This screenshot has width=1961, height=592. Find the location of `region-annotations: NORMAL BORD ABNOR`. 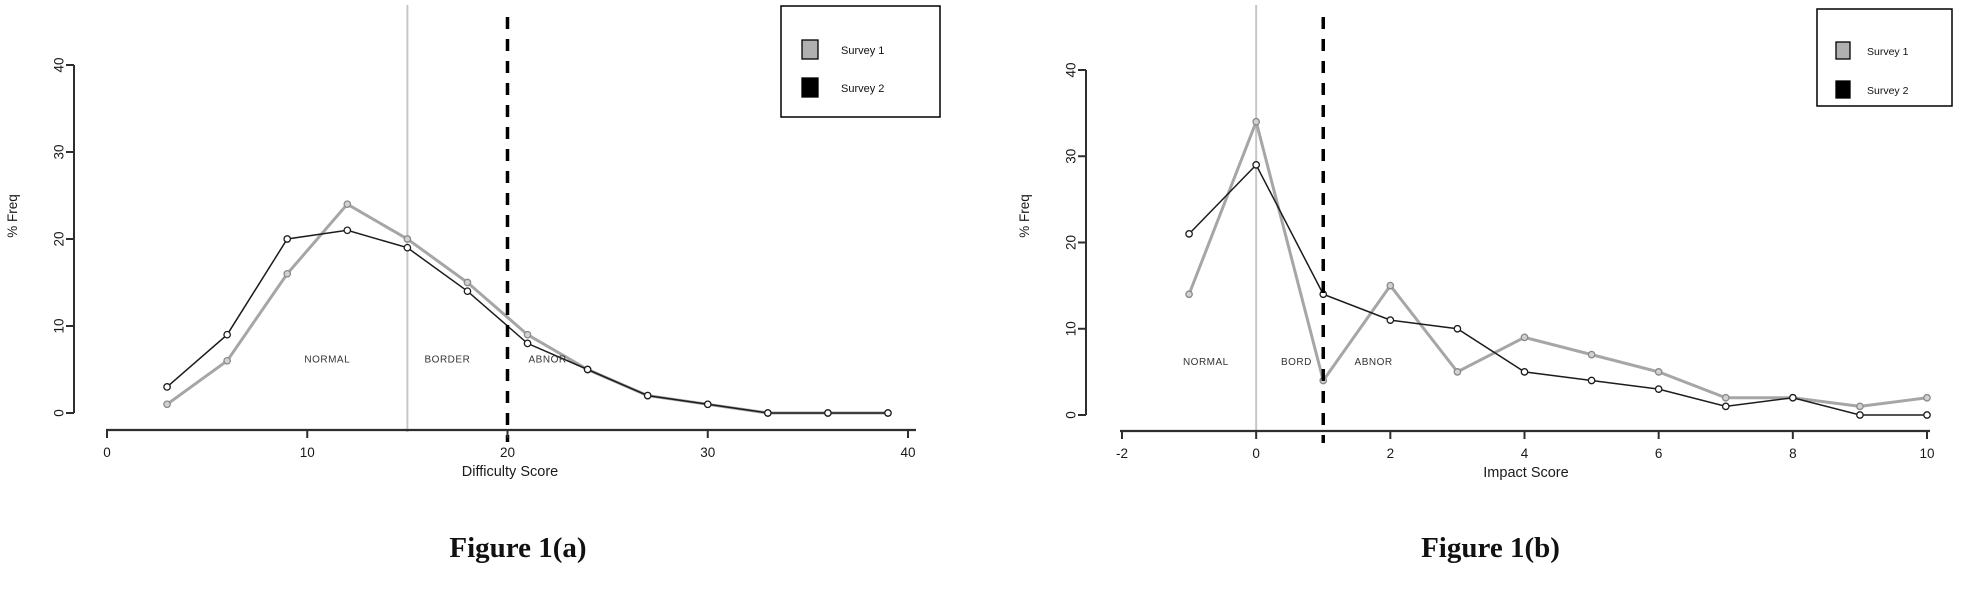

region-annotations: NORMAL BORD ABNOR is located at coordinates (1288, 362).